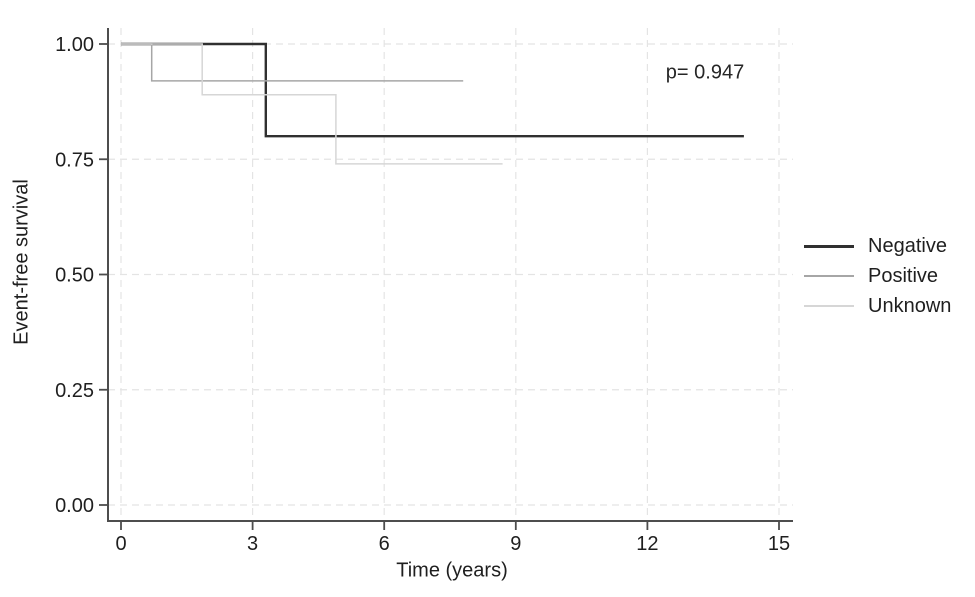  I want to click on survival-curve-positive, so click(292, 62).